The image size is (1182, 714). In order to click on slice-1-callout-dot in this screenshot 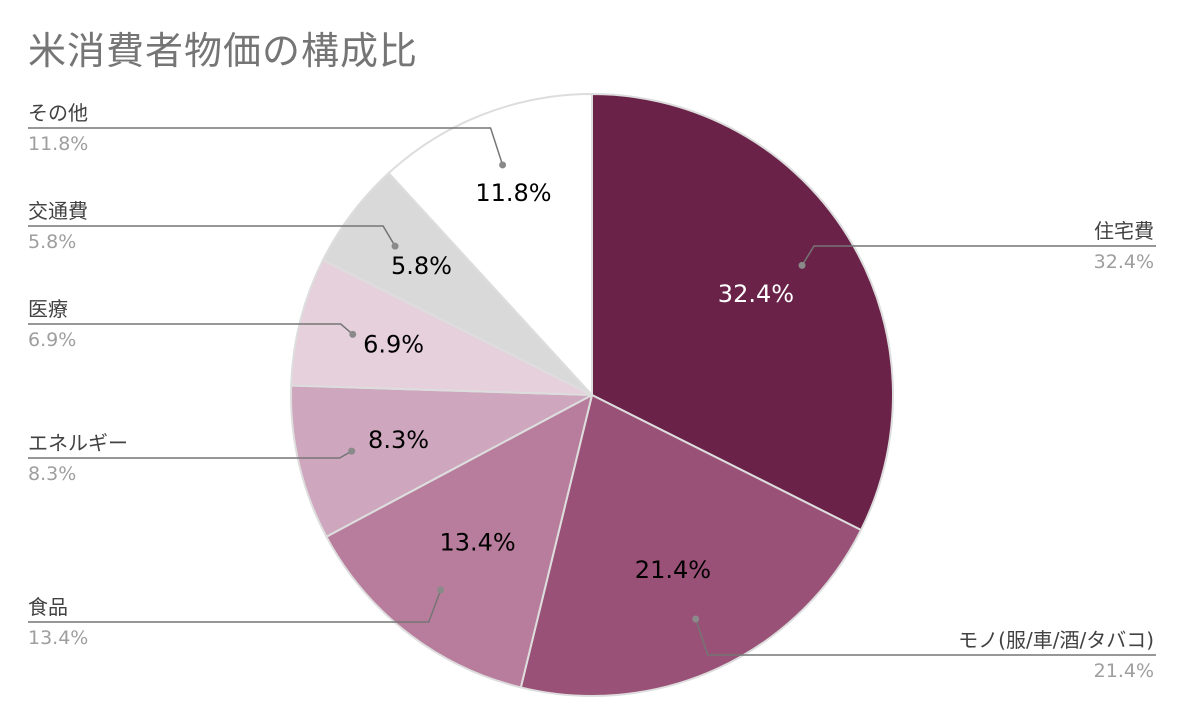, I will do `click(802, 265)`.